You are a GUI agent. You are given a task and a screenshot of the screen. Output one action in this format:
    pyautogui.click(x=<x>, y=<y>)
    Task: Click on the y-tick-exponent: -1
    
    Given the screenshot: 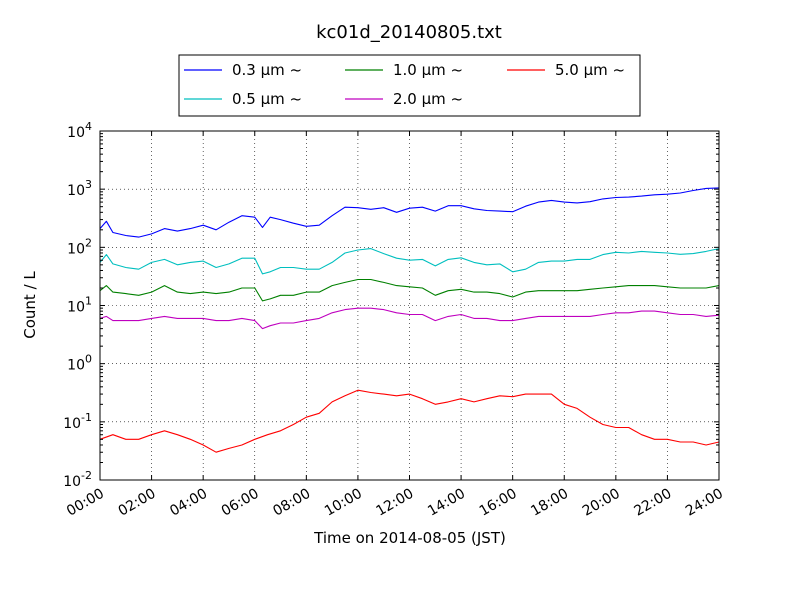 What is the action you would take?
    pyautogui.click(x=86, y=417)
    